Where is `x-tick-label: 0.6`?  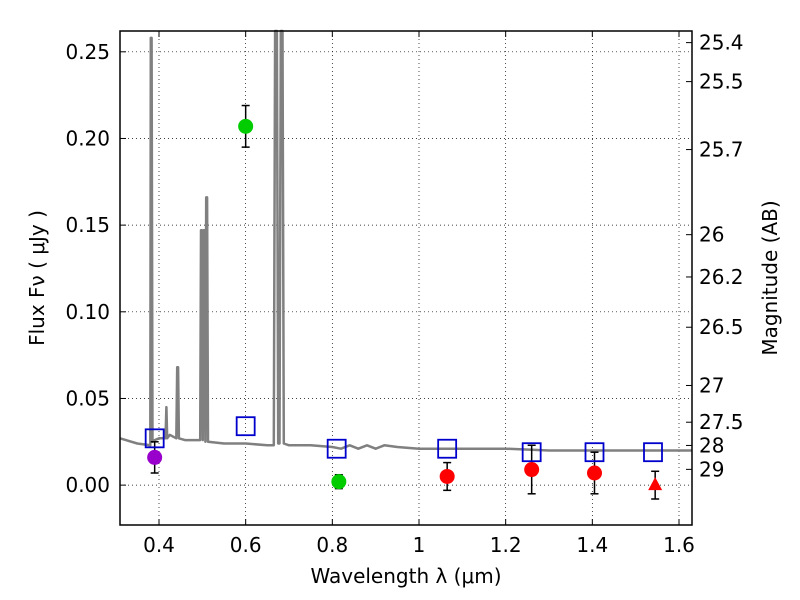
x-tick-label: 0.6 is located at coordinates (246, 545).